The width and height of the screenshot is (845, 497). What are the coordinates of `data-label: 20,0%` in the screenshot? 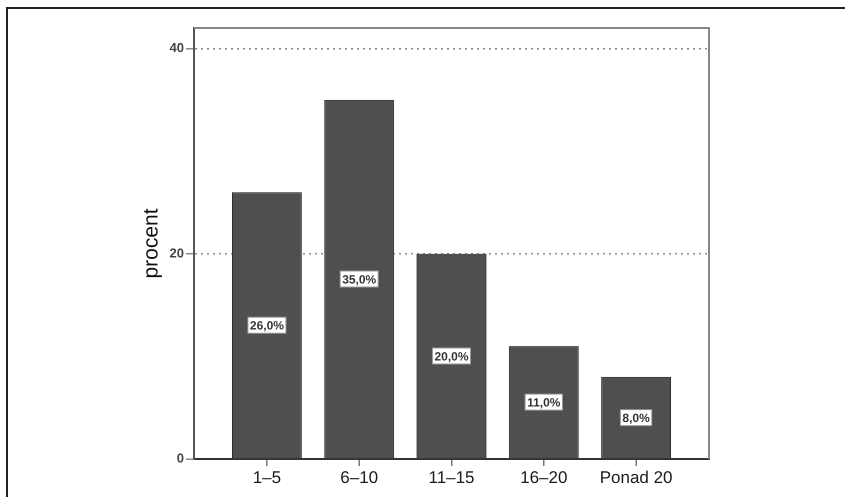 It's located at (451, 356).